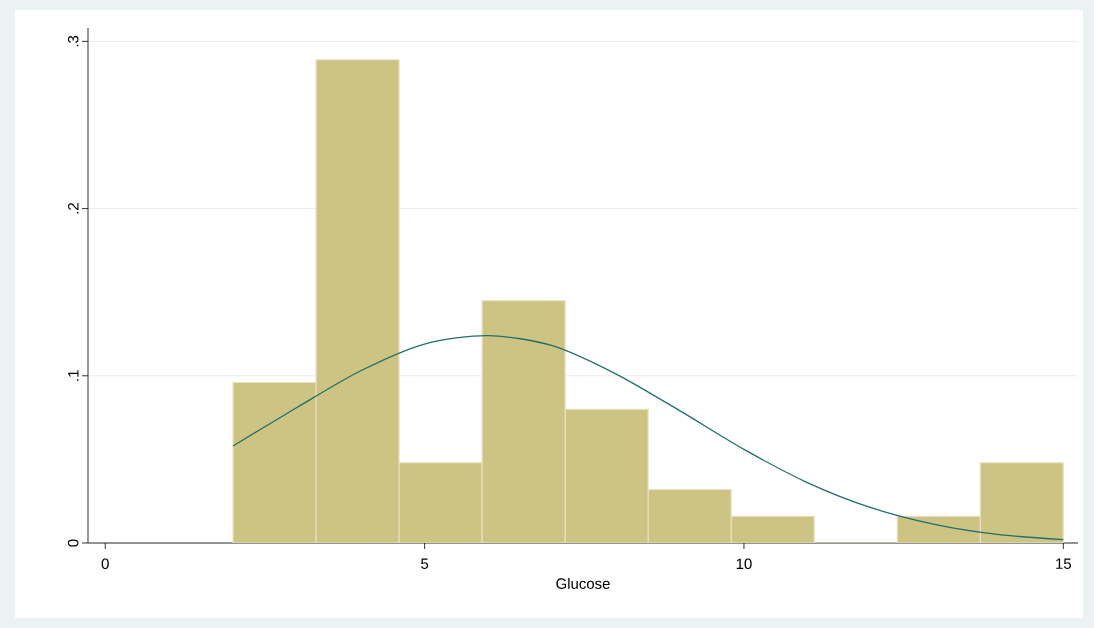 This screenshot has width=1094, height=628. What do you see at coordinates (425, 563) in the screenshot?
I see `x-tick-label: 5` at bounding box center [425, 563].